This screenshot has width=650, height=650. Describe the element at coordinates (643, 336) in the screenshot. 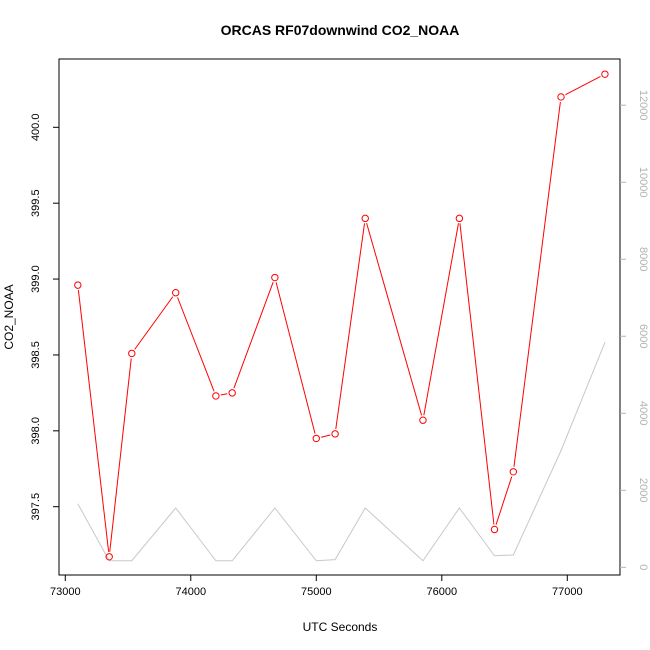

I see `y2-tick-label: 6000` at that location.